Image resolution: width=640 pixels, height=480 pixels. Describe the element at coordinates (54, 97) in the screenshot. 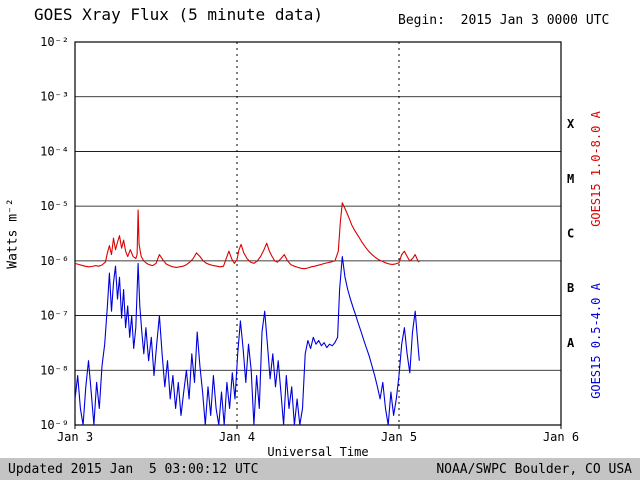

I see `y-tick-label: 10⁻³` at that location.